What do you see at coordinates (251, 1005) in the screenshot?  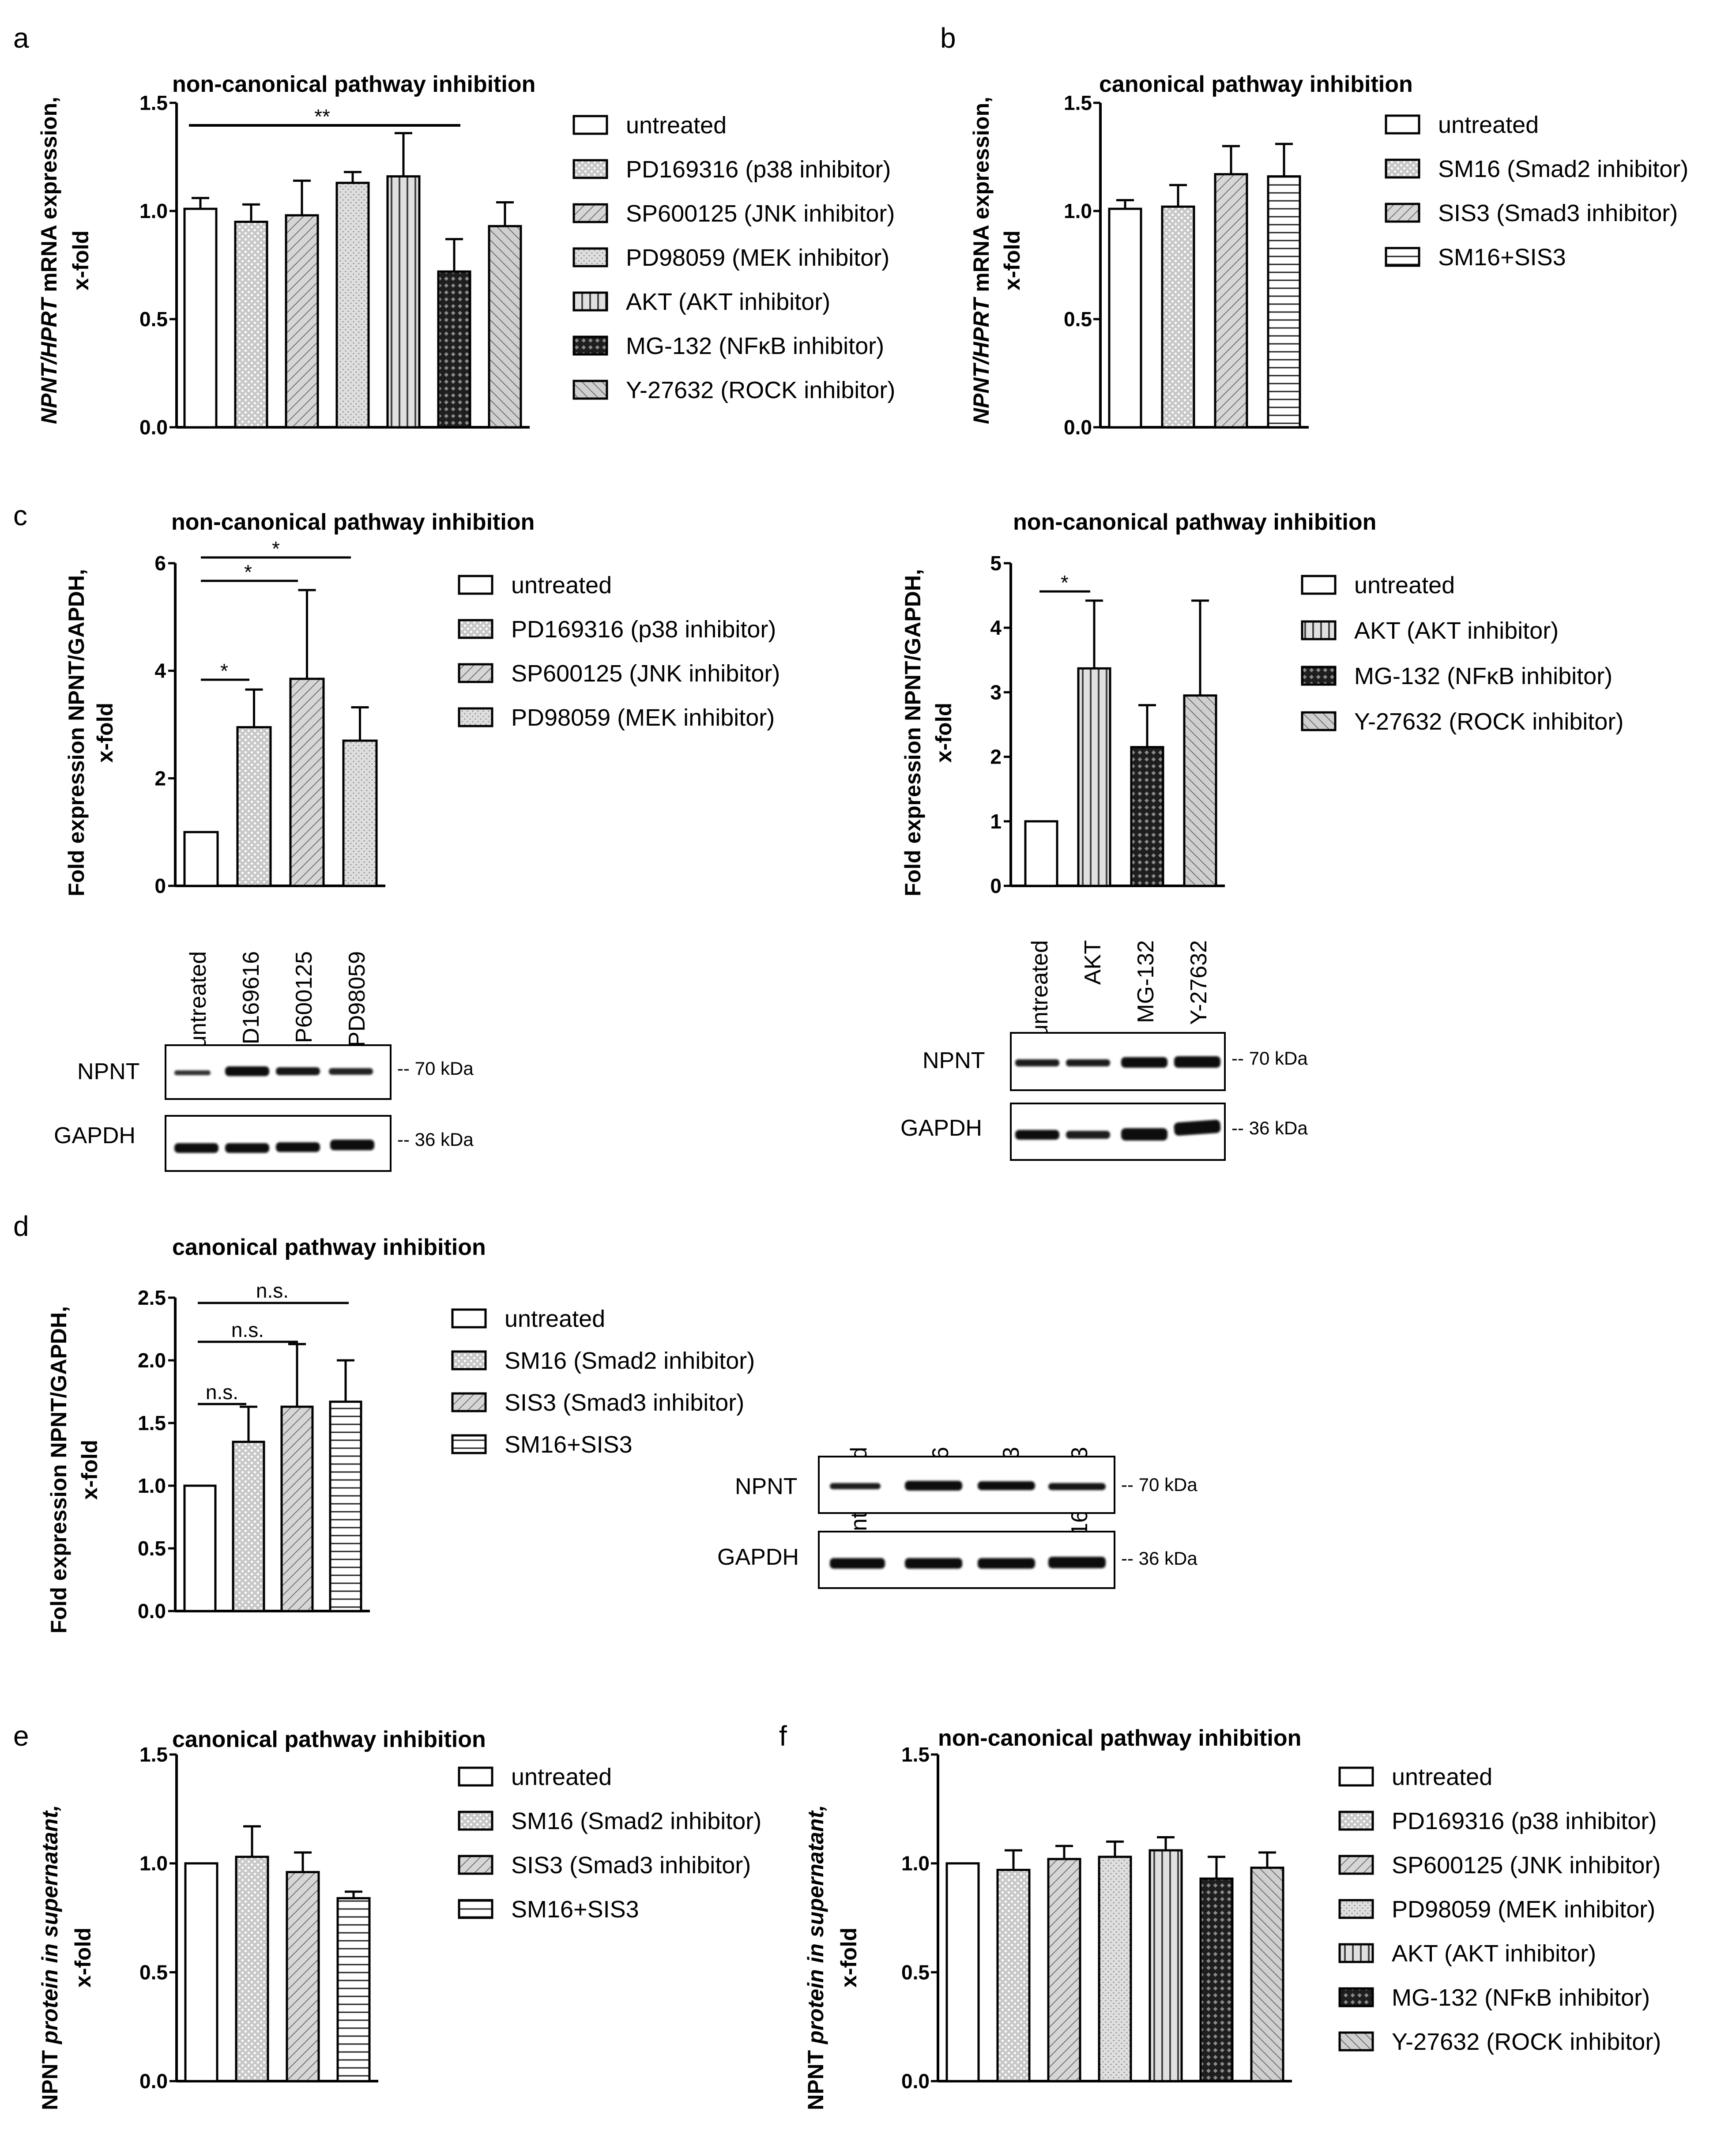 I see `x-category-label: PD169616` at bounding box center [251, 1005].